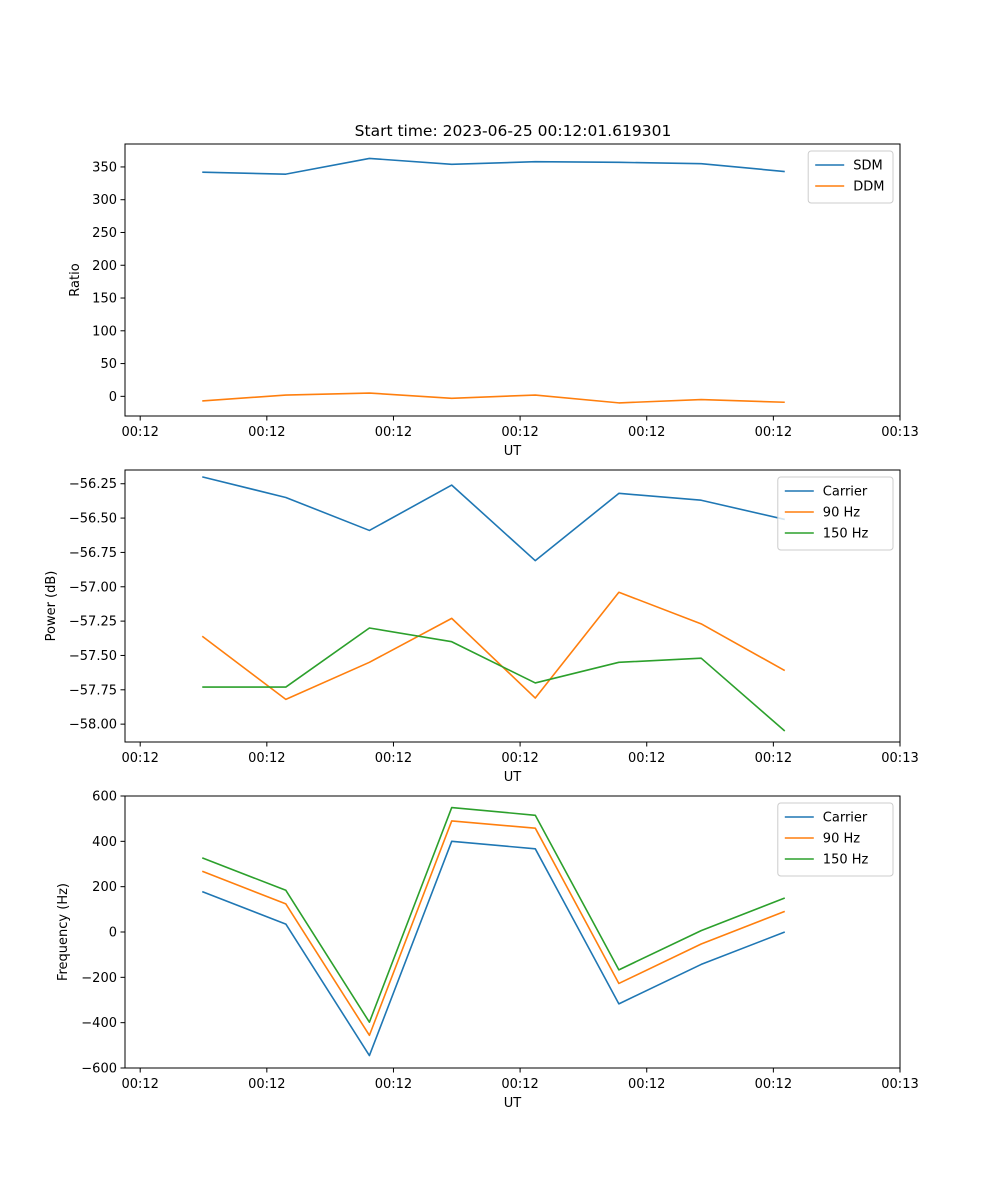 Image resolution: width=1000 pixels, height=1200 pixels. What do you see at coordinates (93, 725) in the screenshot?
I see `power-y-tick-label: −58.00` at bounding box center [93, 725].